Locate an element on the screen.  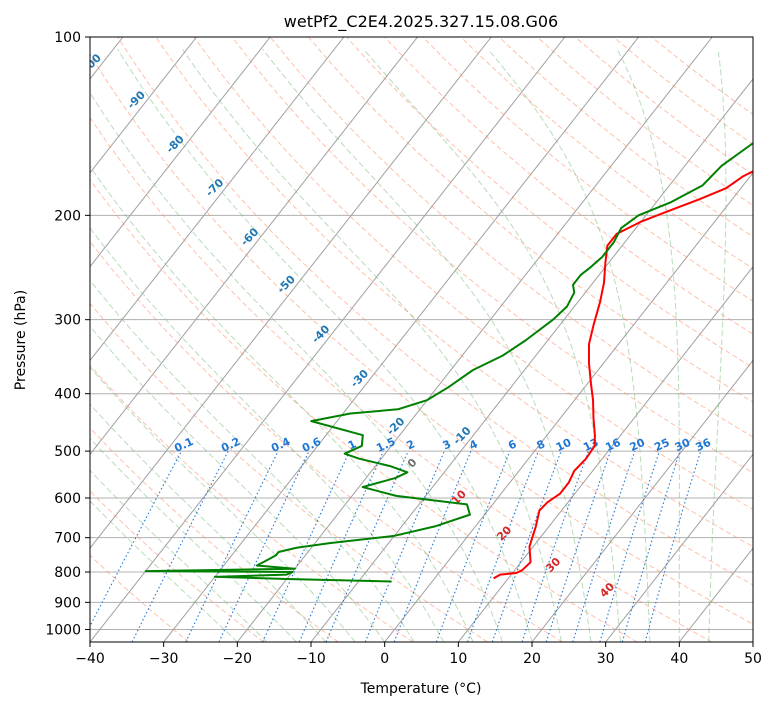
x-tick-label: 30 is located at coordinates (606, 659).